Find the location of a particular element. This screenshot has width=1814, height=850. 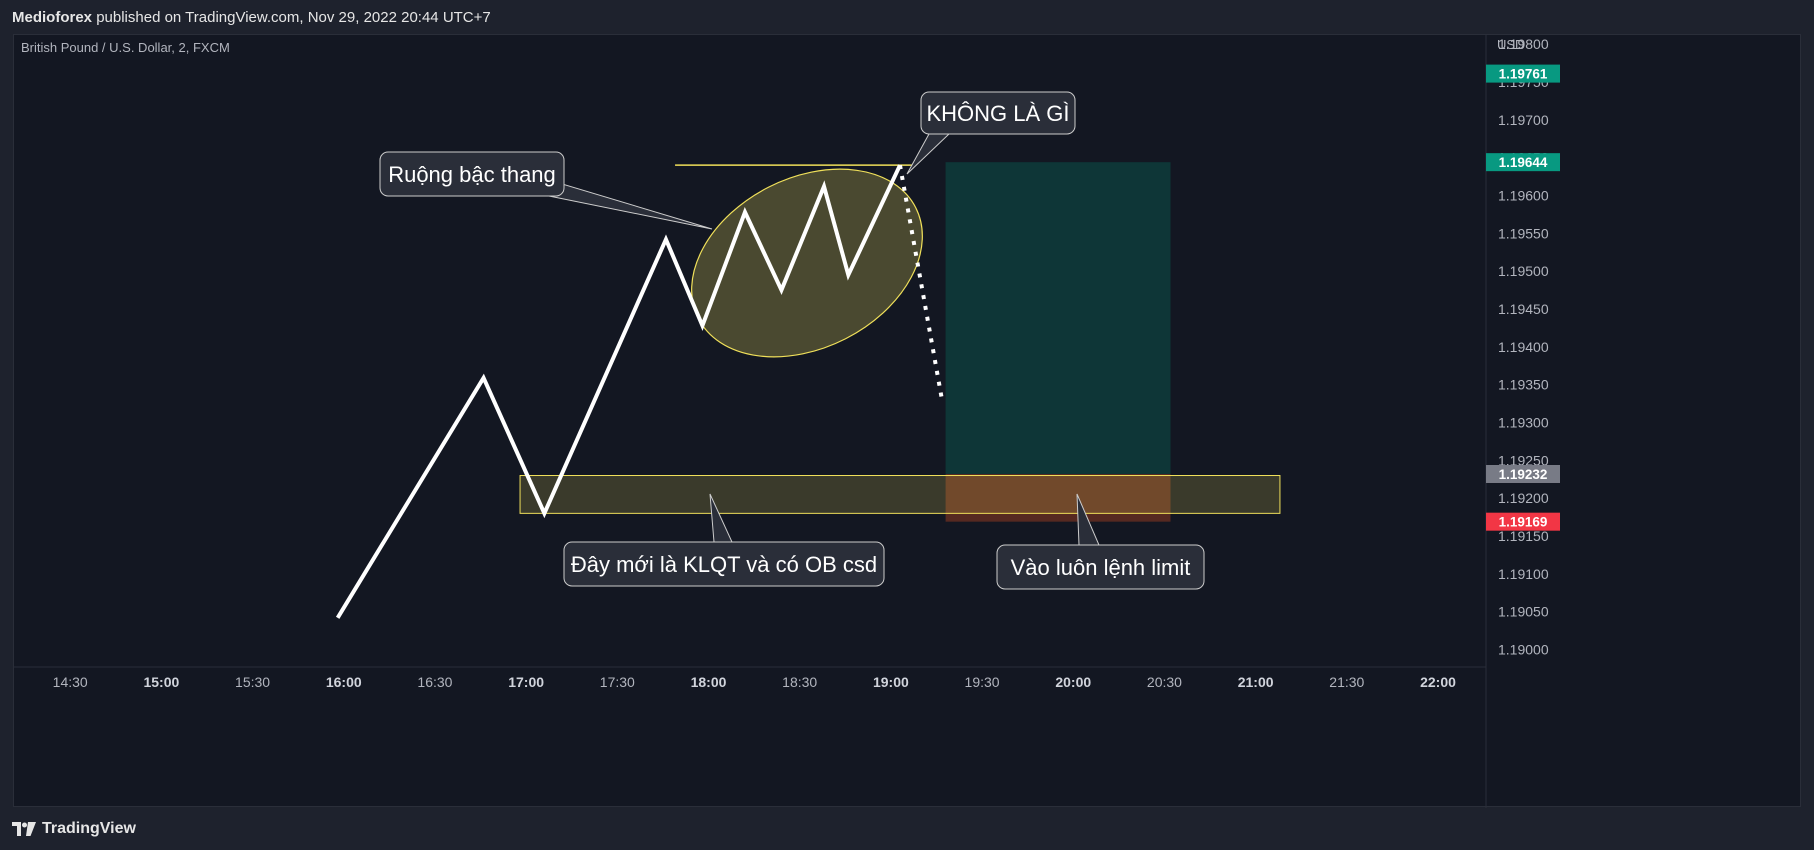

callout-text: Đây mới là KLQT và có OB csd is located at coordinates (724, 564).